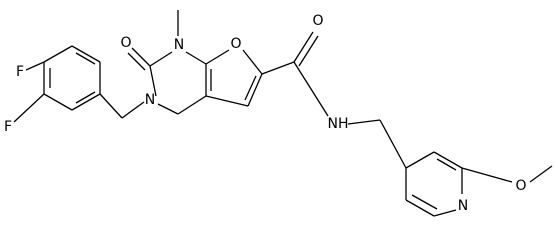 This screenshot has width=556, height=240. Describe the element at coordinates (338, 124) in the screenshot. I see `atom-label: NH` at that location.